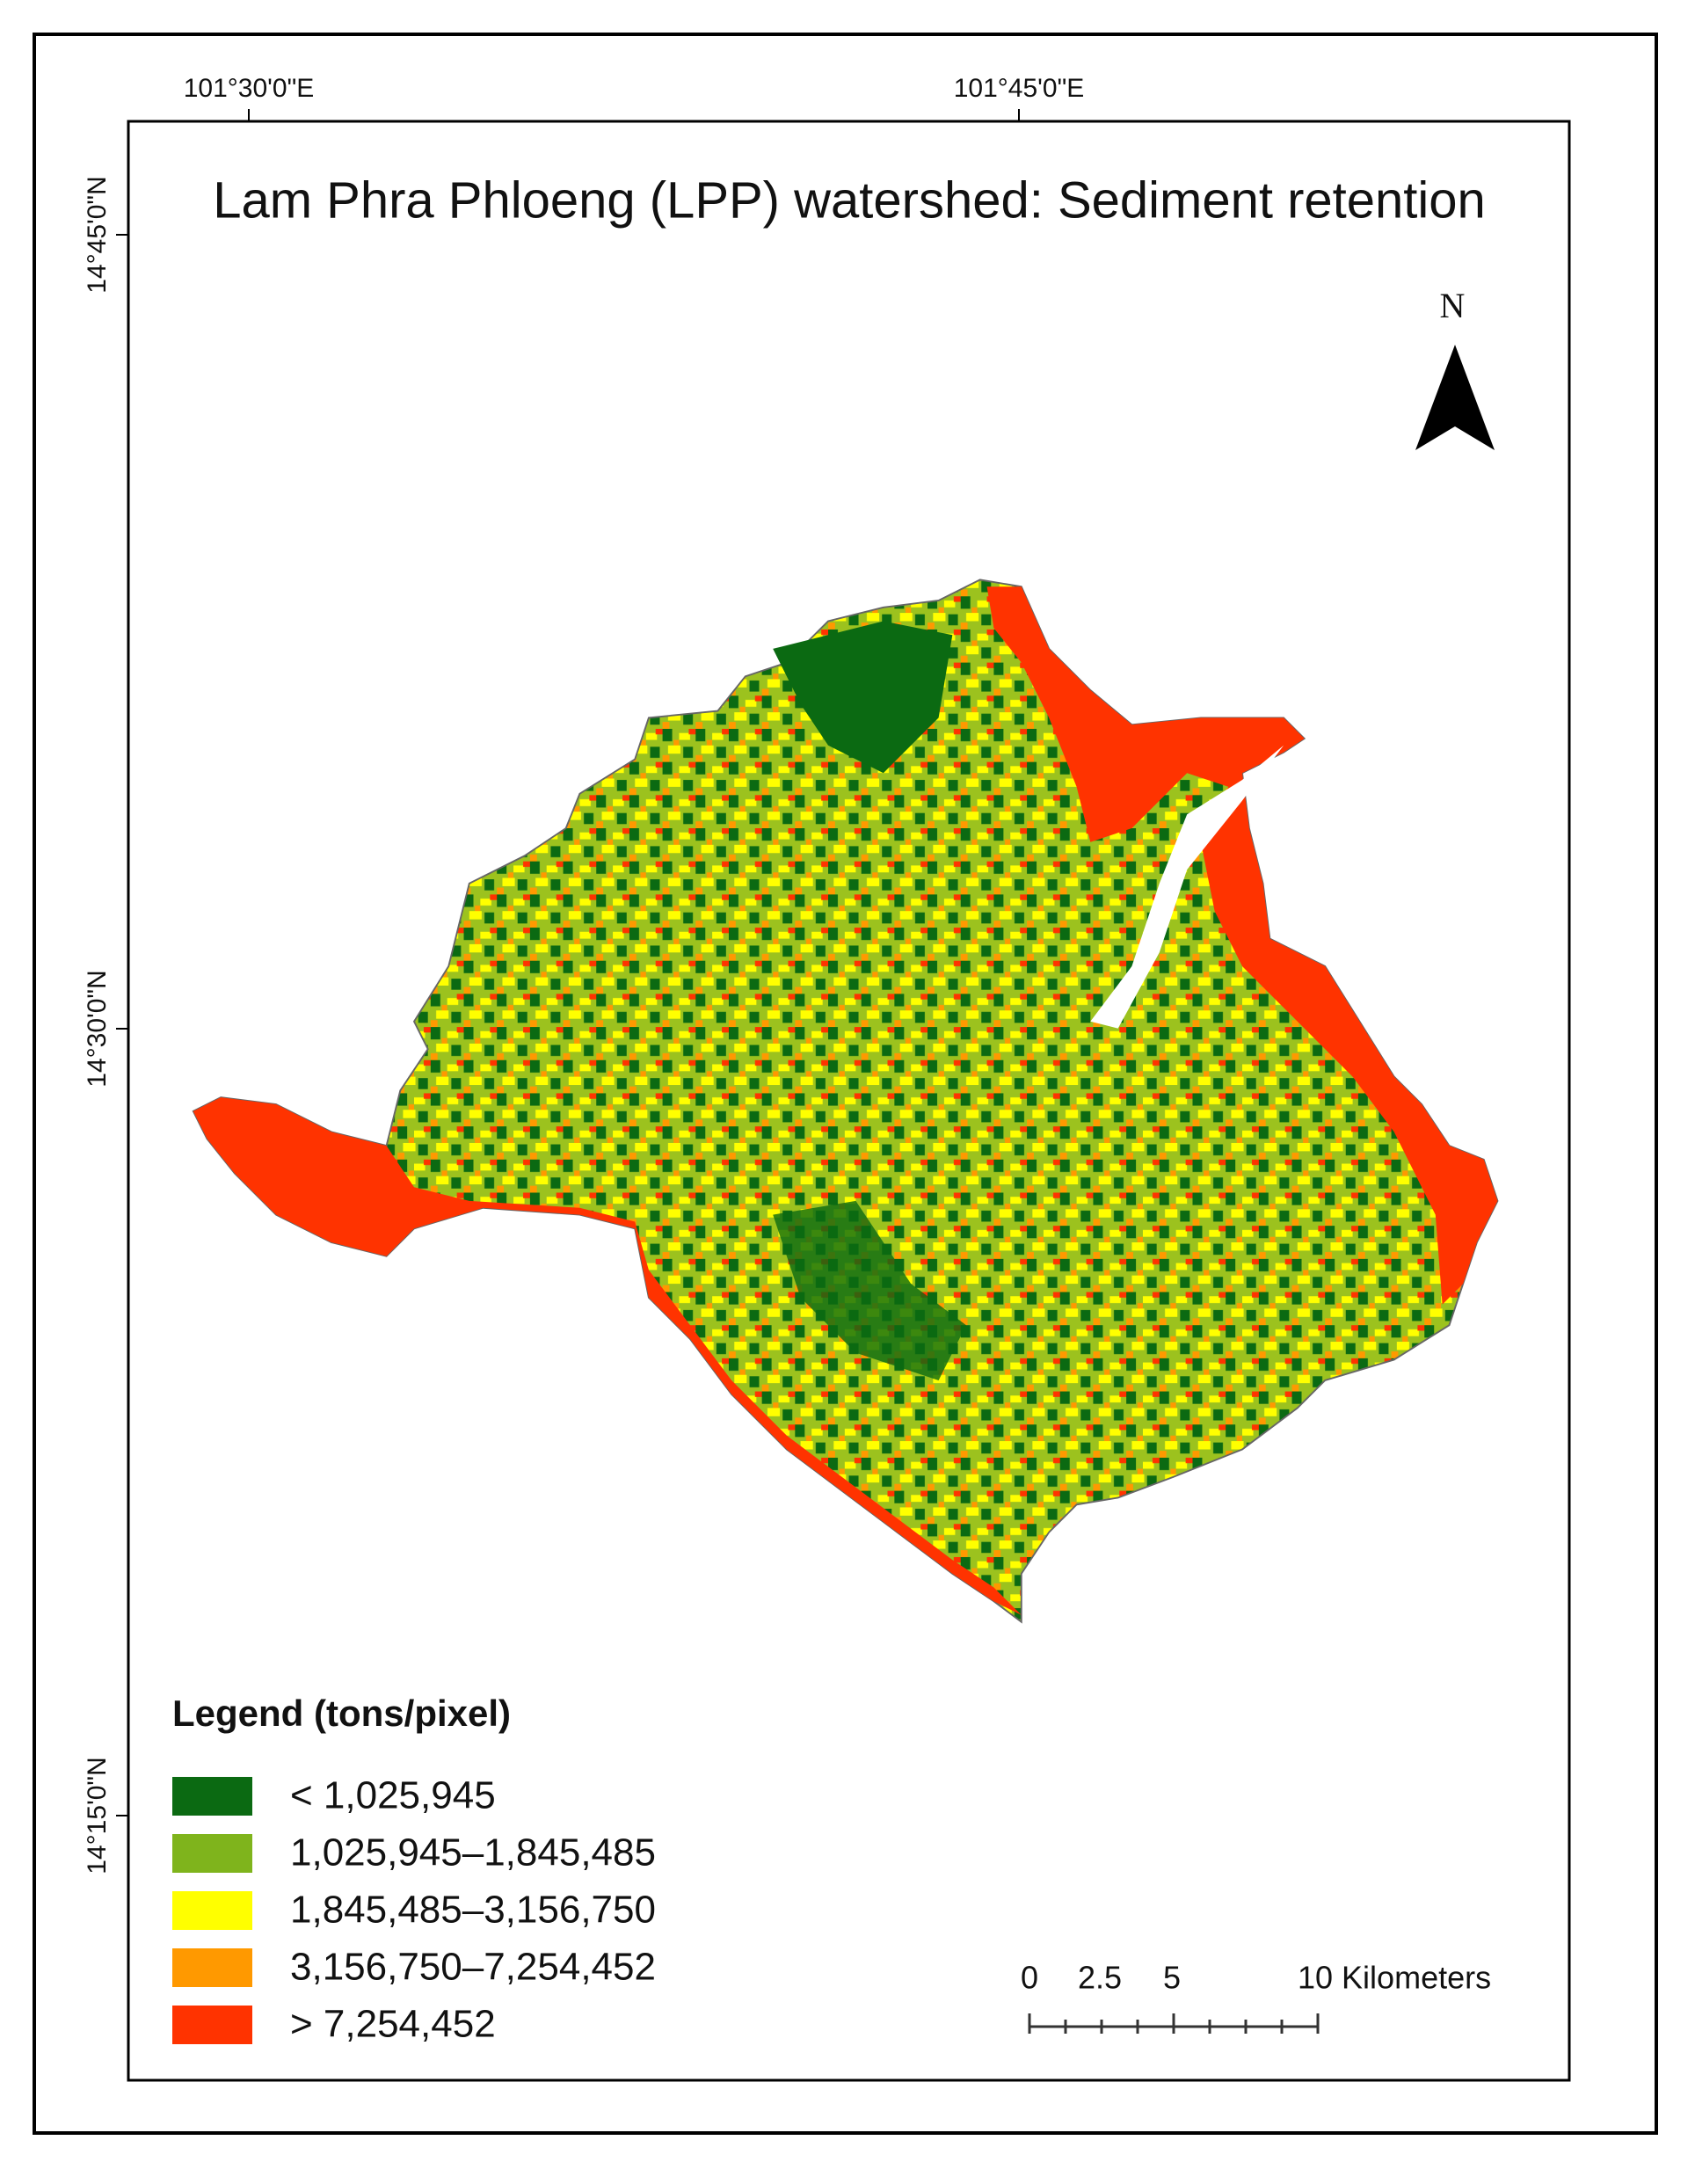 The height and width of the screenshot is (2184, 1695). Describe the element at coordinates (393, 1795) in the screenshot. I see `legend-label: < 1,025,945` at that location.